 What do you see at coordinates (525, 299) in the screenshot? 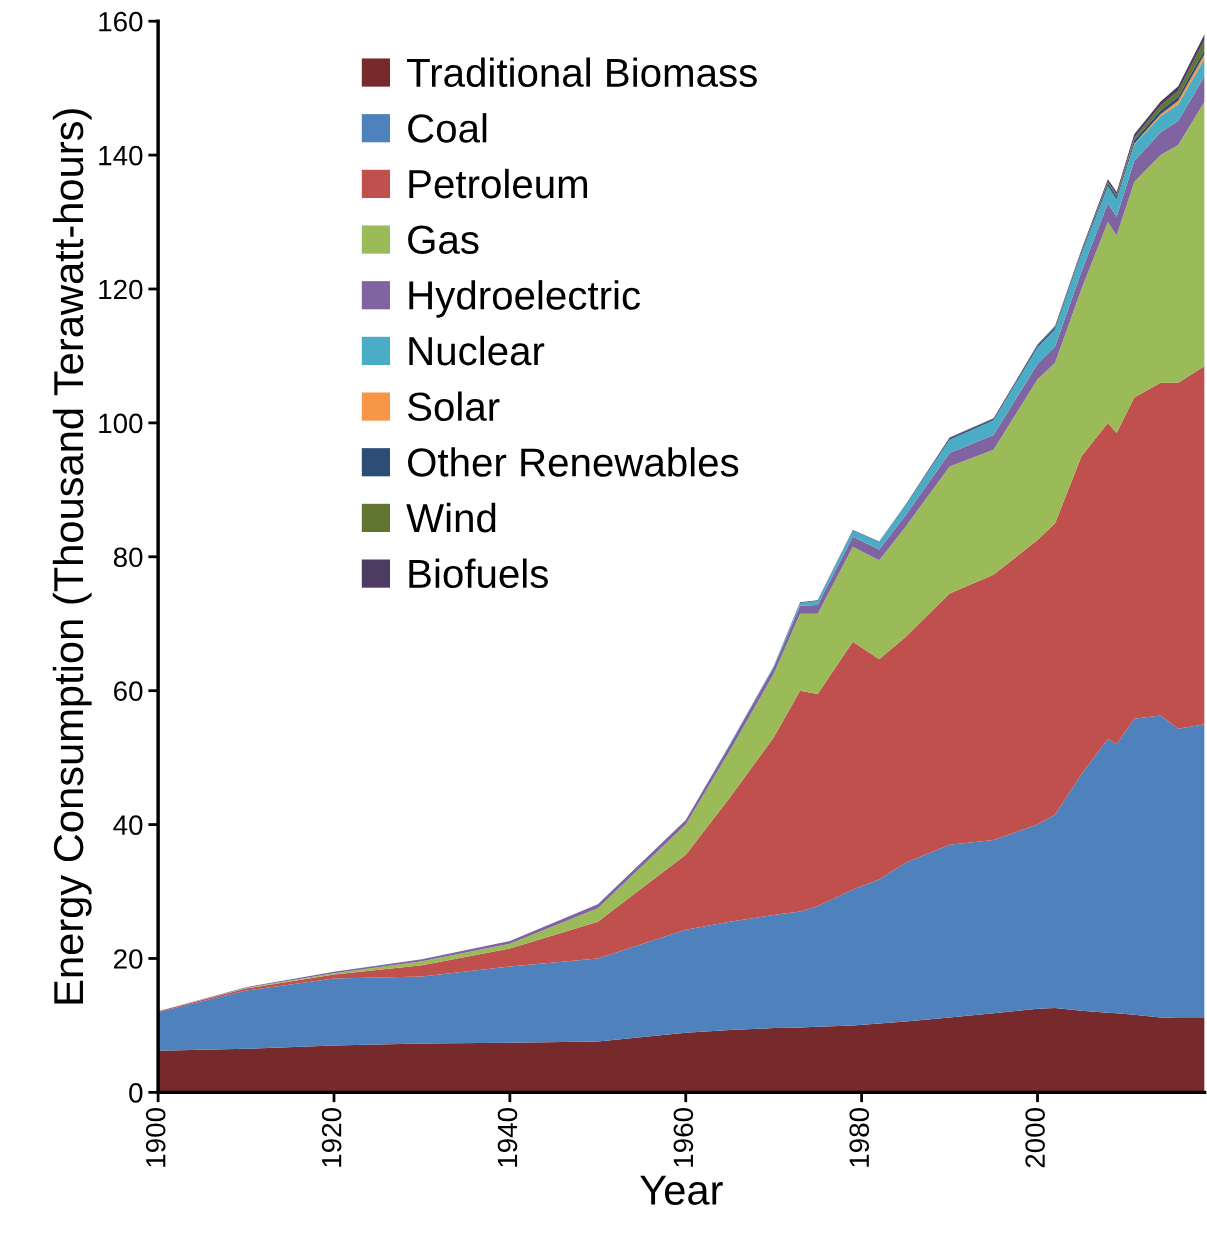
I see `legend-label: Hydroelectric` at bounding box center [525, 299].